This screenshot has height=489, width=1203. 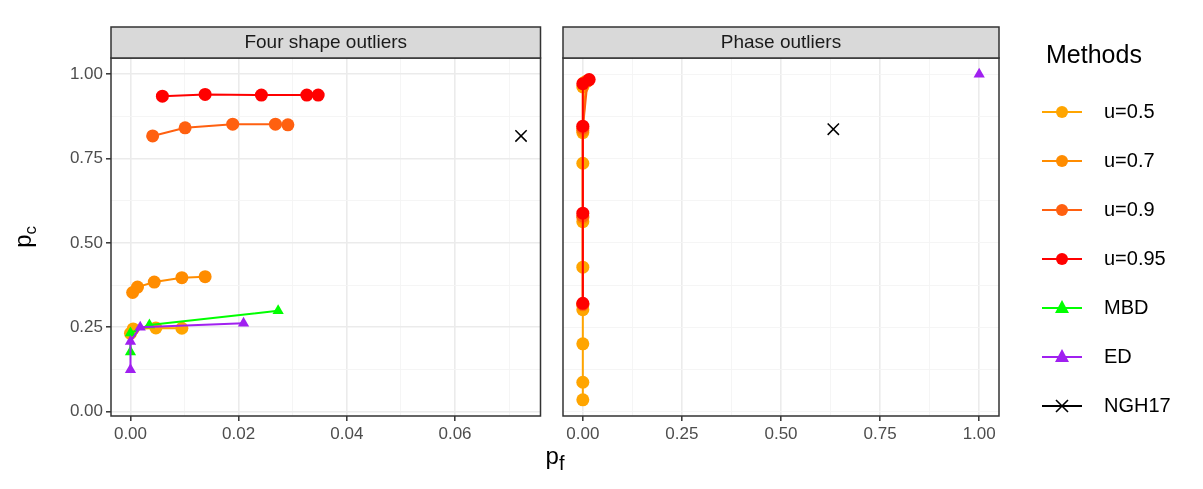 I want to click on legend-title: Methods, so click(x=1094, y=54).